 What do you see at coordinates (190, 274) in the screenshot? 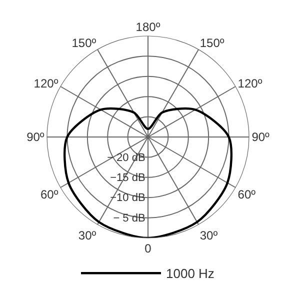
I see `text: 1000 Hz` at bounding box center [190, 274].